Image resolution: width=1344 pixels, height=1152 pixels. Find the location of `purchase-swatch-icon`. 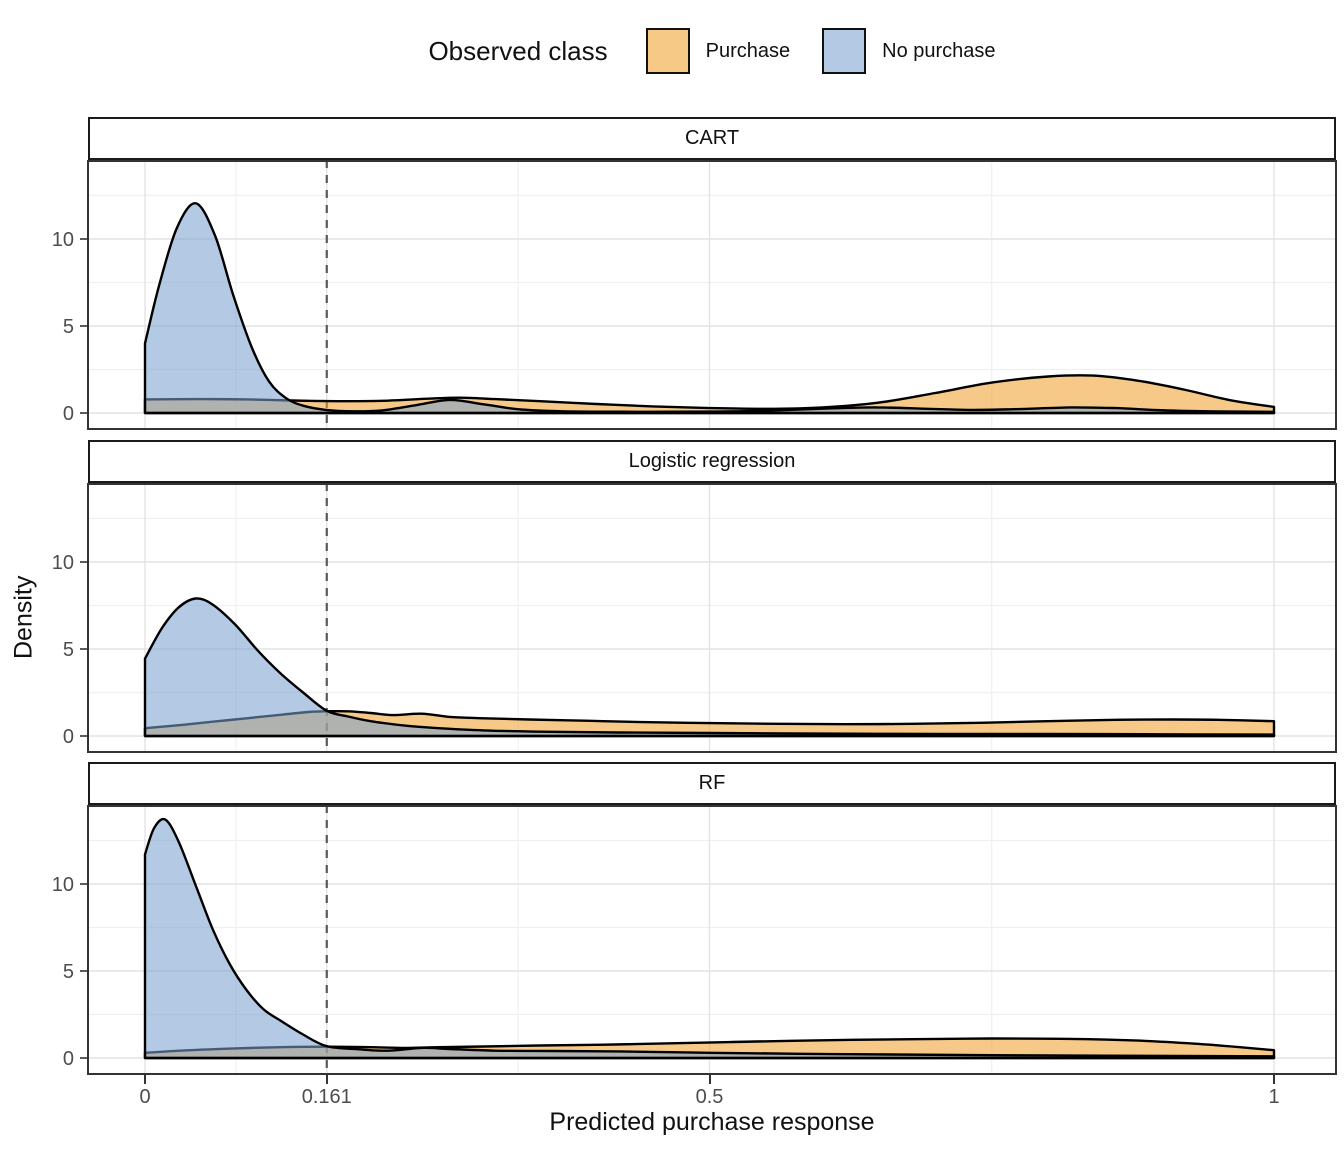

purchase-swatch-icon is located at coordinates (667, 51).